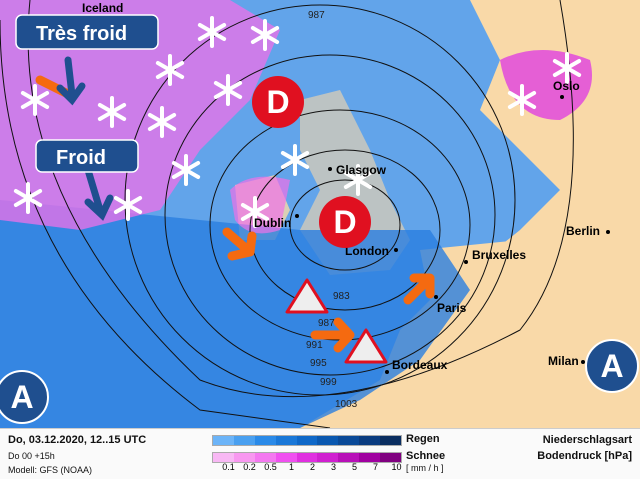 The height and width of the screenshot is (479, 640). What do you see at coordinates (563, 361) in the screenshot?
I see `city-milan: Milan` at bounding box center [563, 361].